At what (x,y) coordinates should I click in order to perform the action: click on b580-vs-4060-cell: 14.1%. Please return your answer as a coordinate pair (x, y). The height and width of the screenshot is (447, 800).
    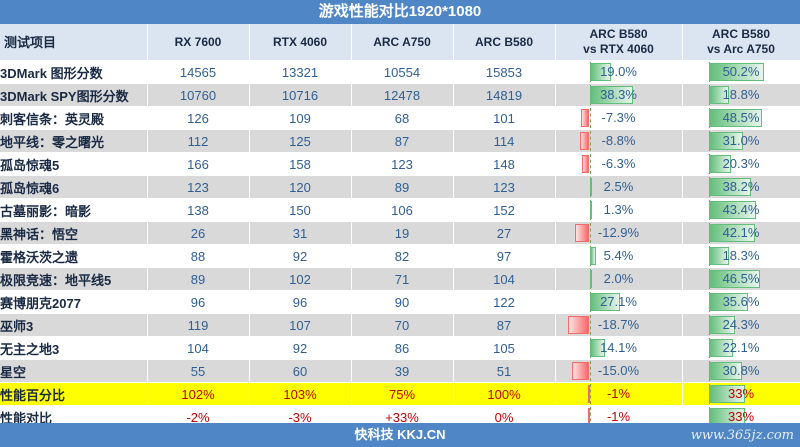
    Looking at the image, I should click on (619, 348).